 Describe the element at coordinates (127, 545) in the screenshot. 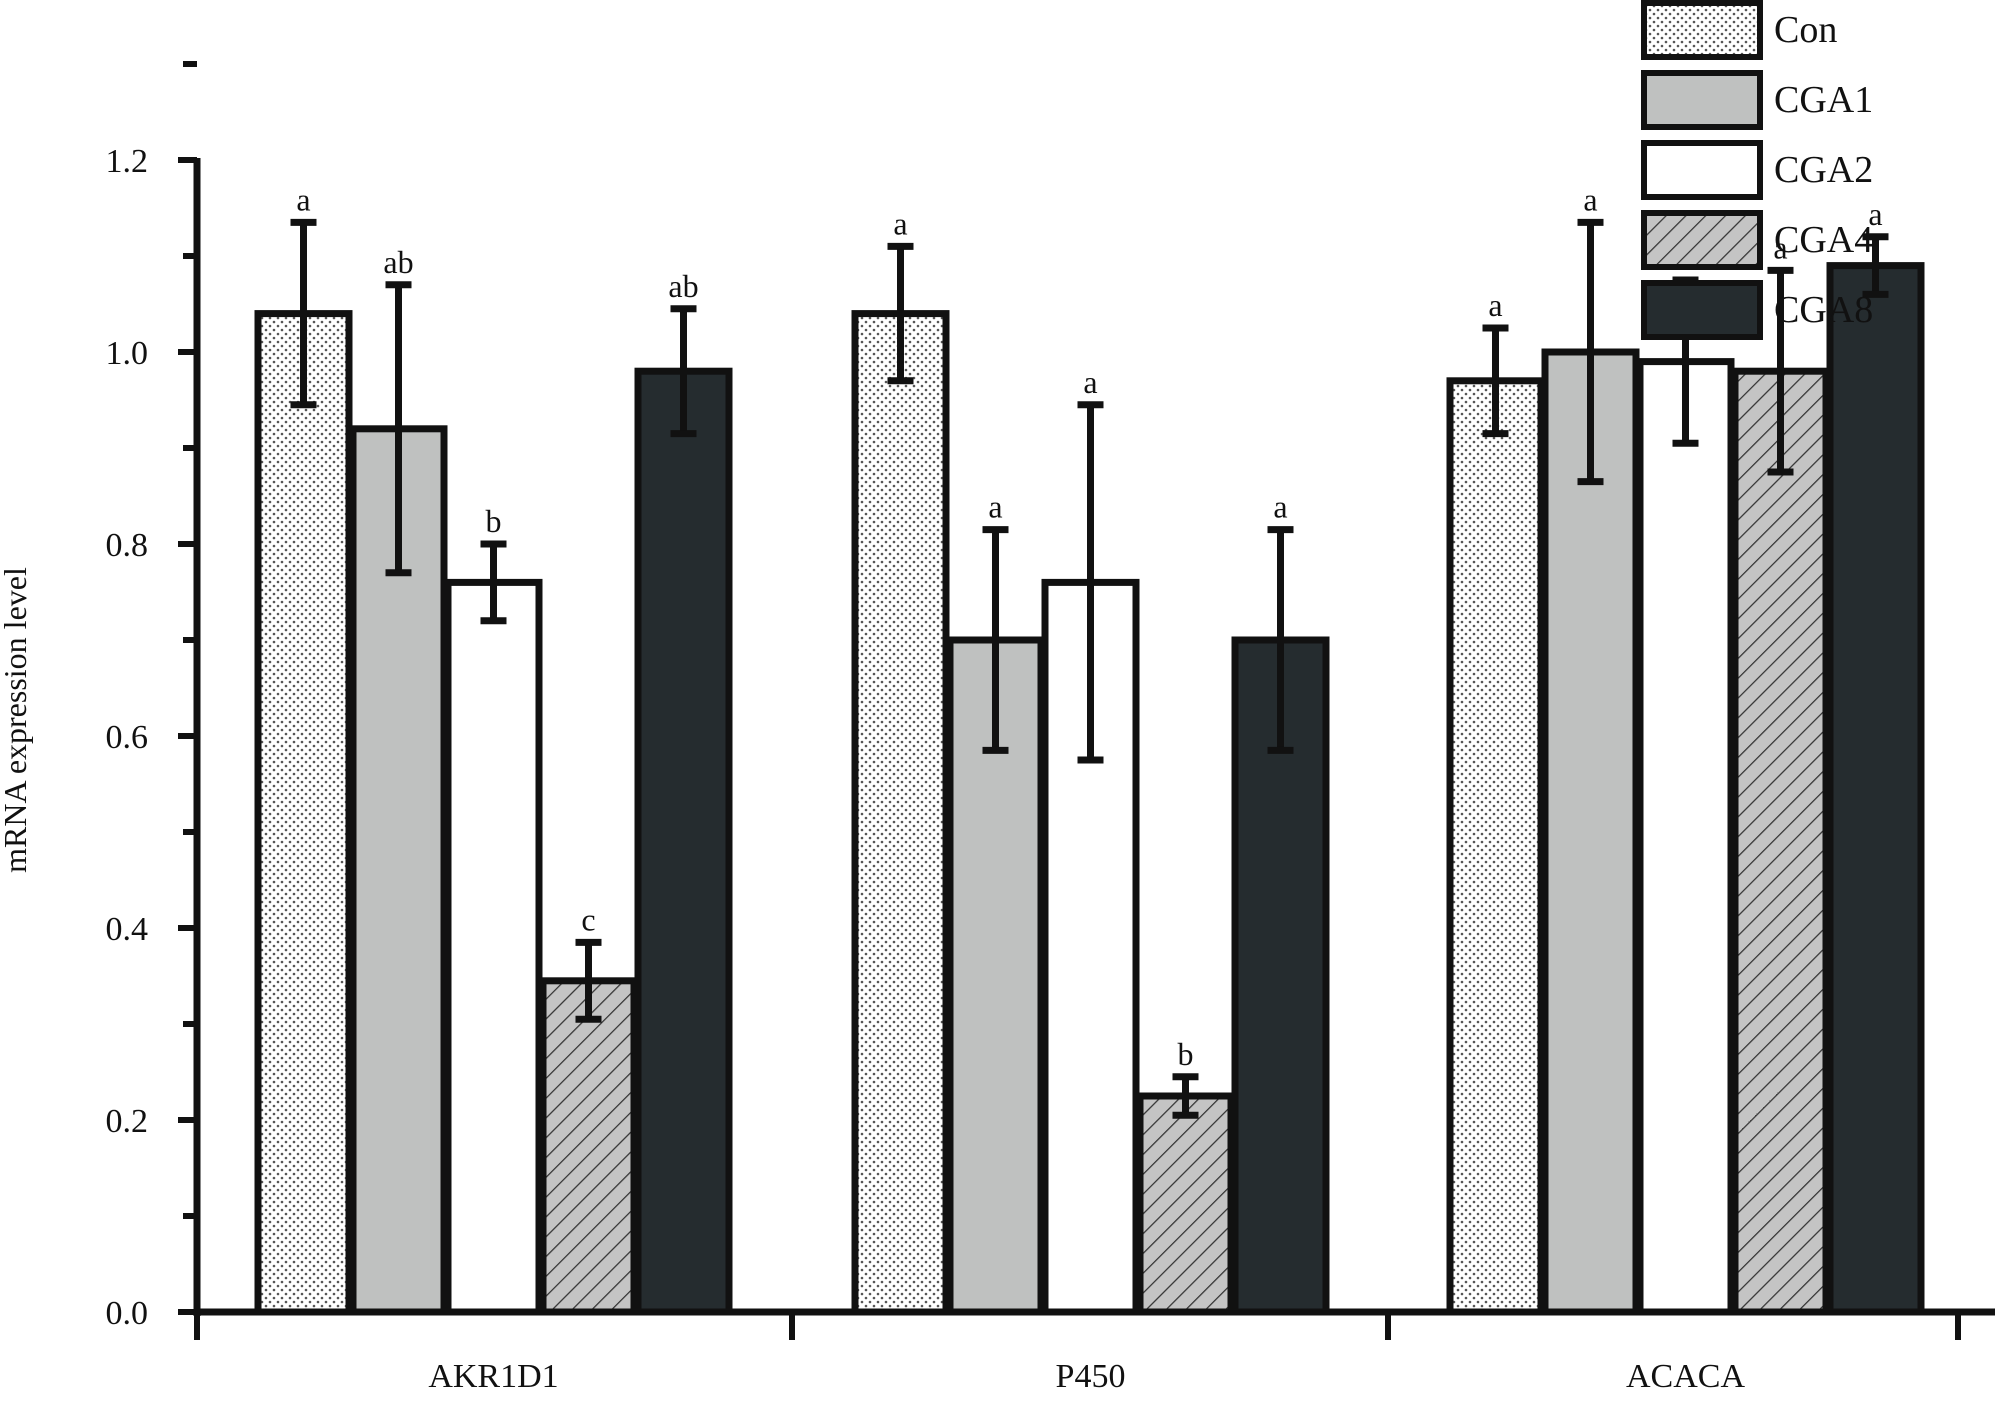

I see `y-tick-label: 0.8` at that location.